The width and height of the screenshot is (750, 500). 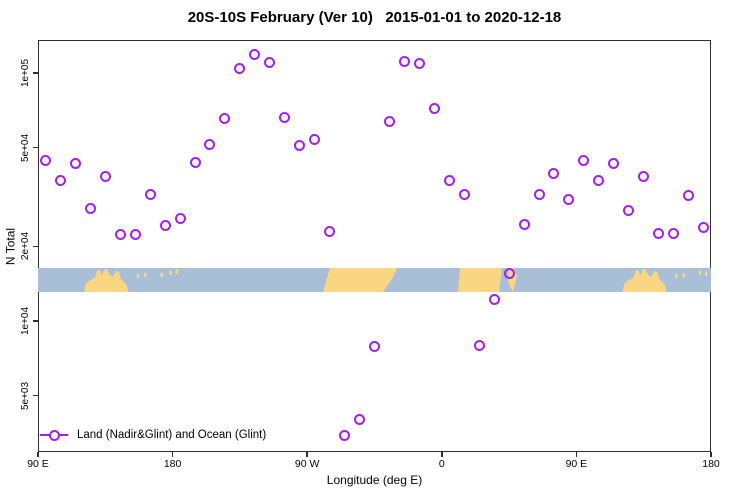 What do you see at coordinates (25, 320) in the screenshot?
I see `y-tick-label: 1e+04` at bounding box center [25, 320].